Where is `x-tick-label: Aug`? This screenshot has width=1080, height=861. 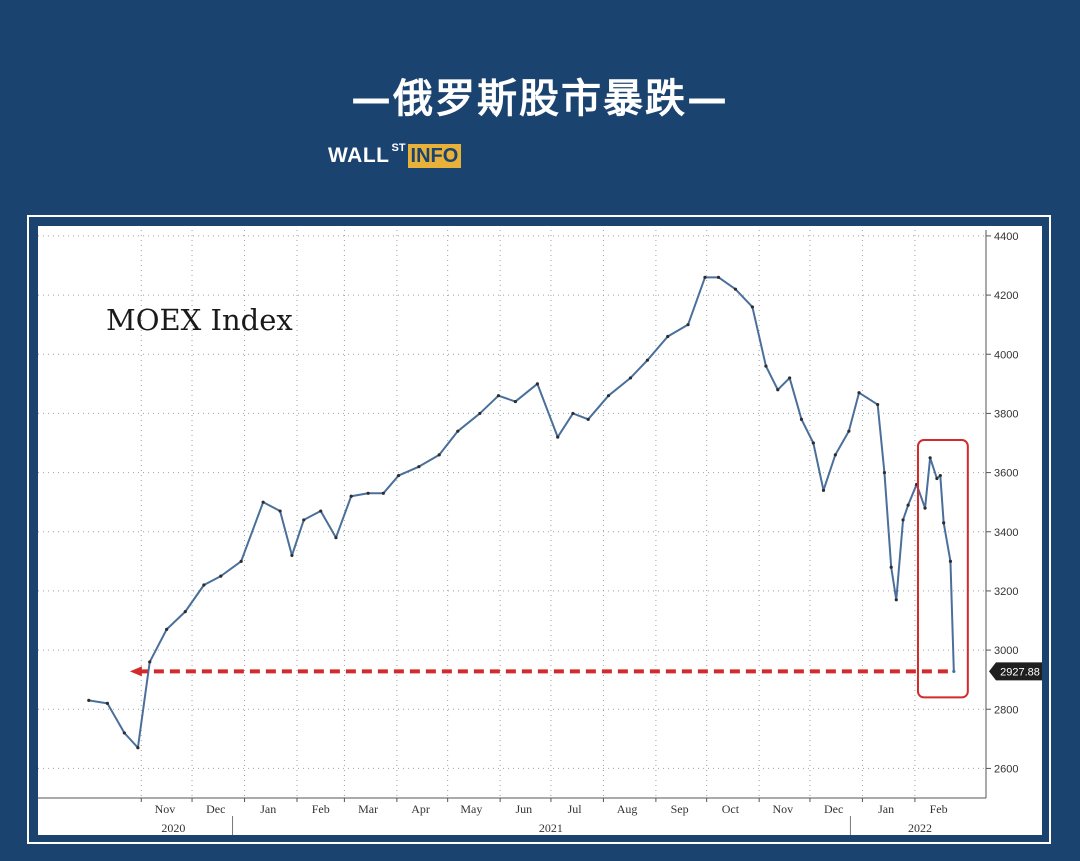 x-tick-label: Aug is located at coordinates (627, 809).